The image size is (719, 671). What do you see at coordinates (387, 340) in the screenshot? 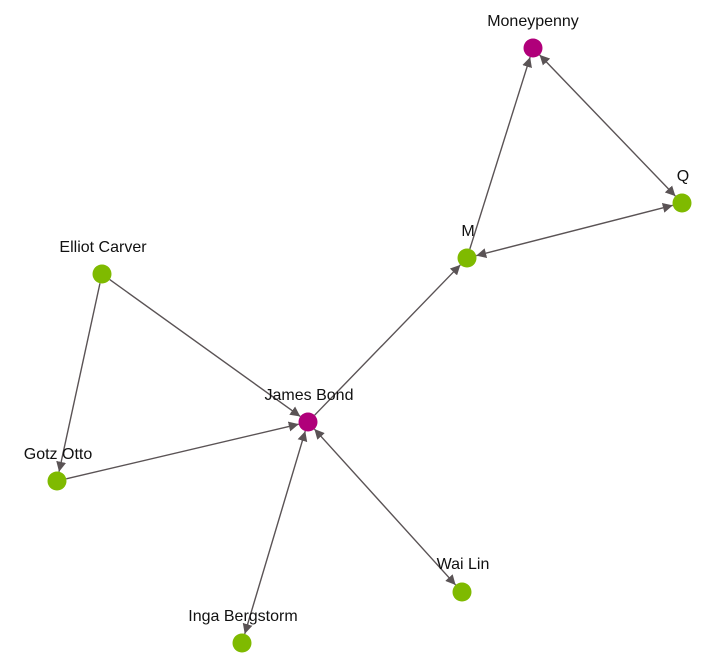
I see `edge-bond-m` at bounding box center [387, 340].